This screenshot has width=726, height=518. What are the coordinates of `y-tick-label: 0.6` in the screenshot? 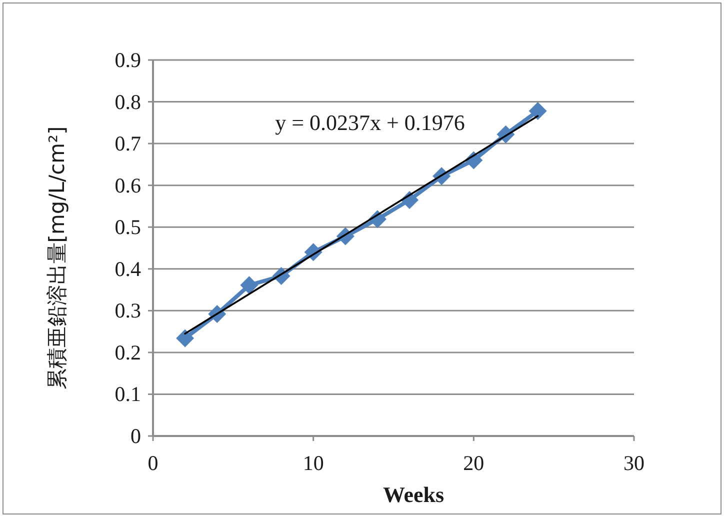 It's located at (127, 185).